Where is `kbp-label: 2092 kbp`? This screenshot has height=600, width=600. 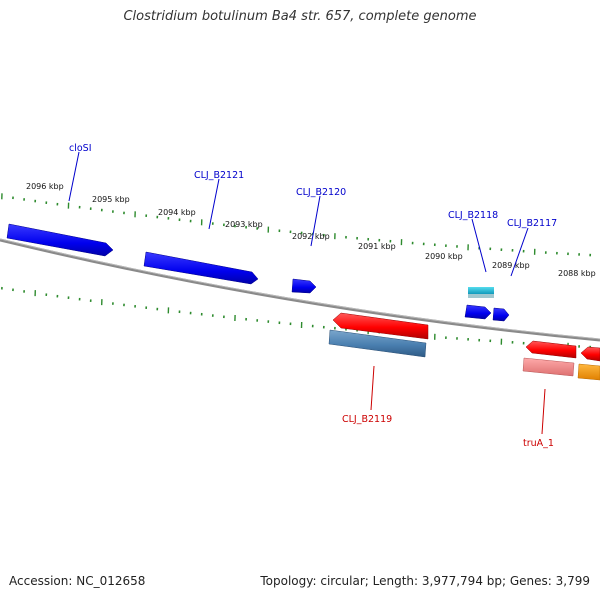 kbp-label: 2092 kbp is located at coordinates (311, 236).